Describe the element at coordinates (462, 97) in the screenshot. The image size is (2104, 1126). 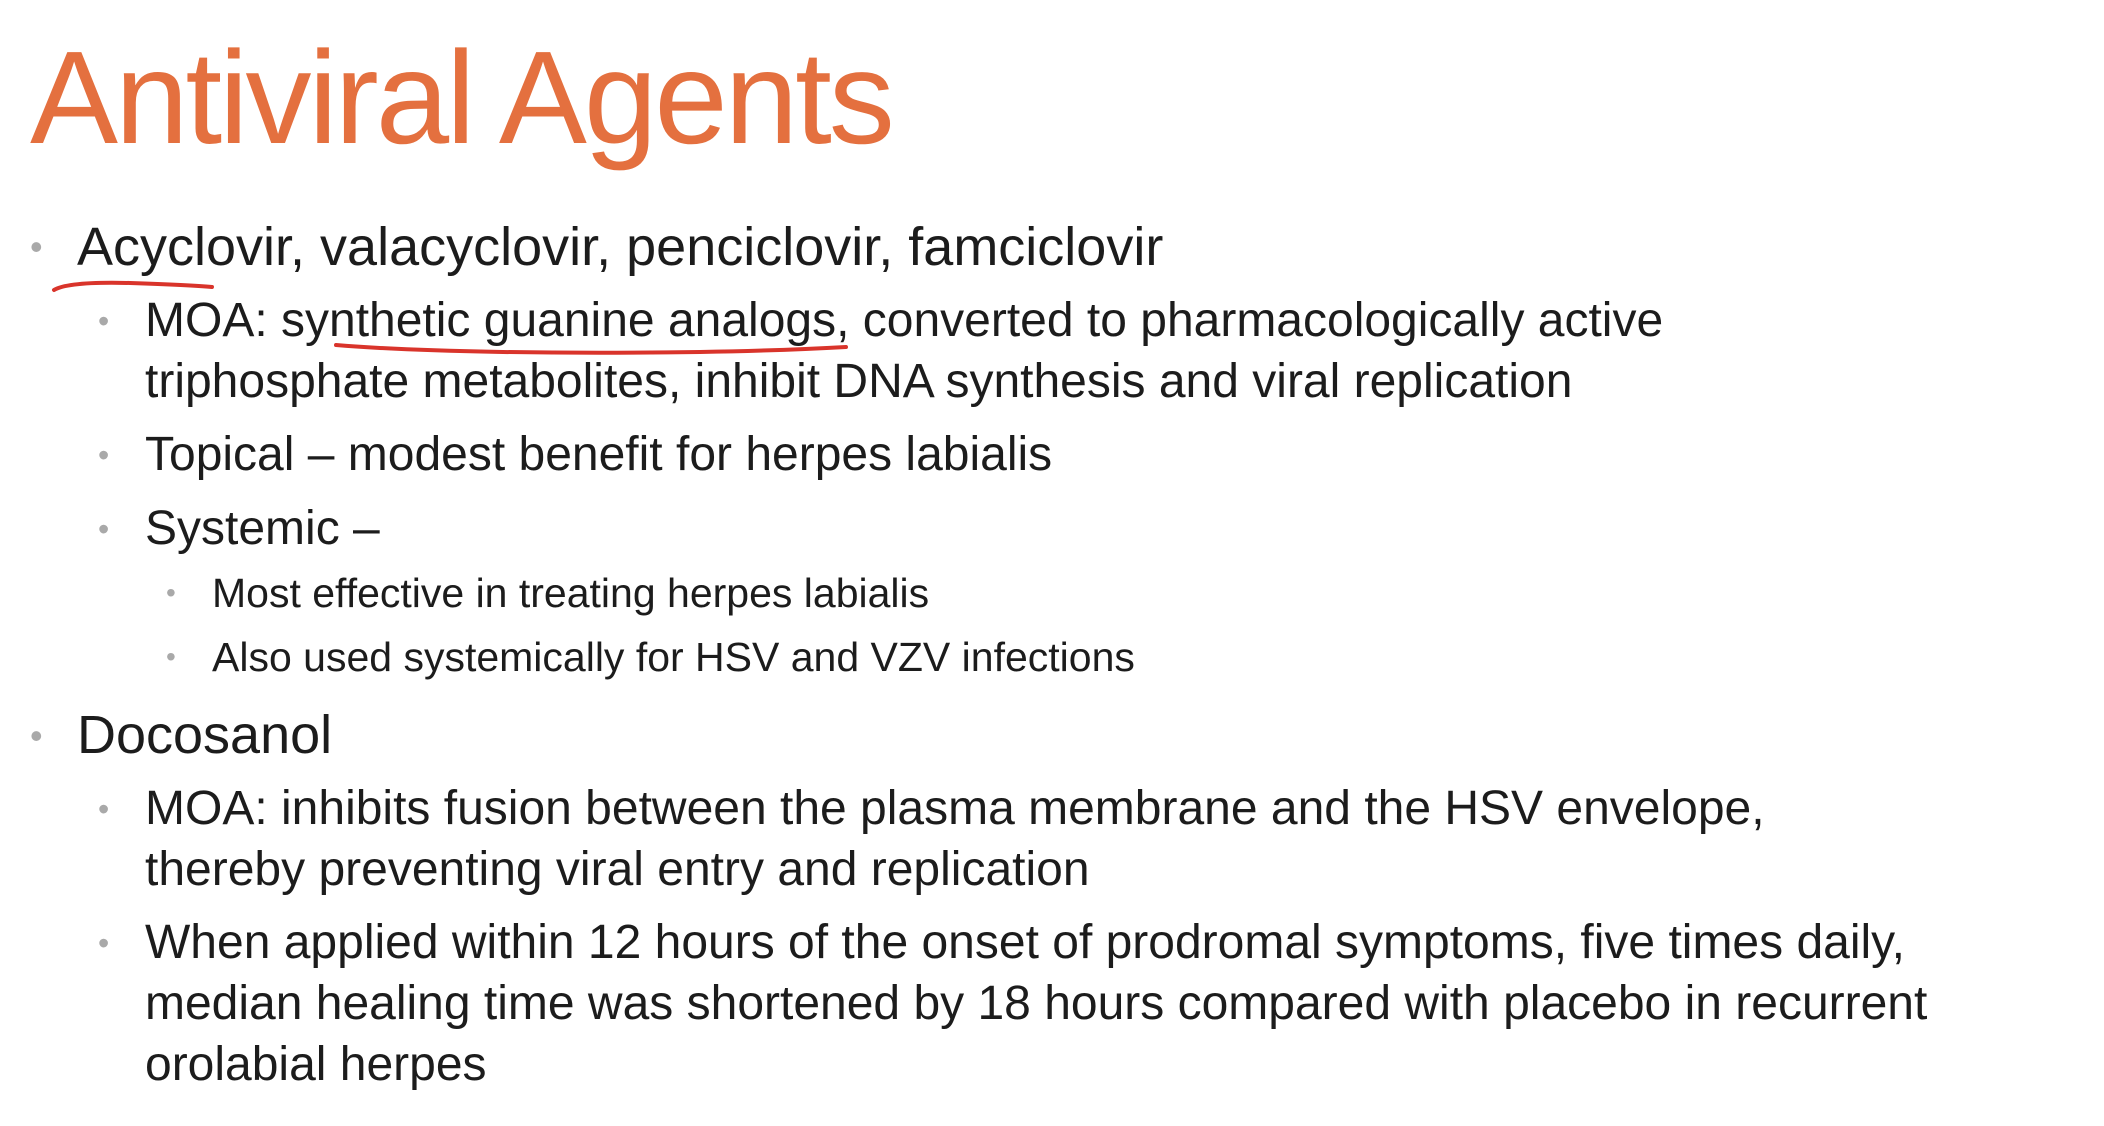
I see `slide-title: Antiviral Agents` at that location.